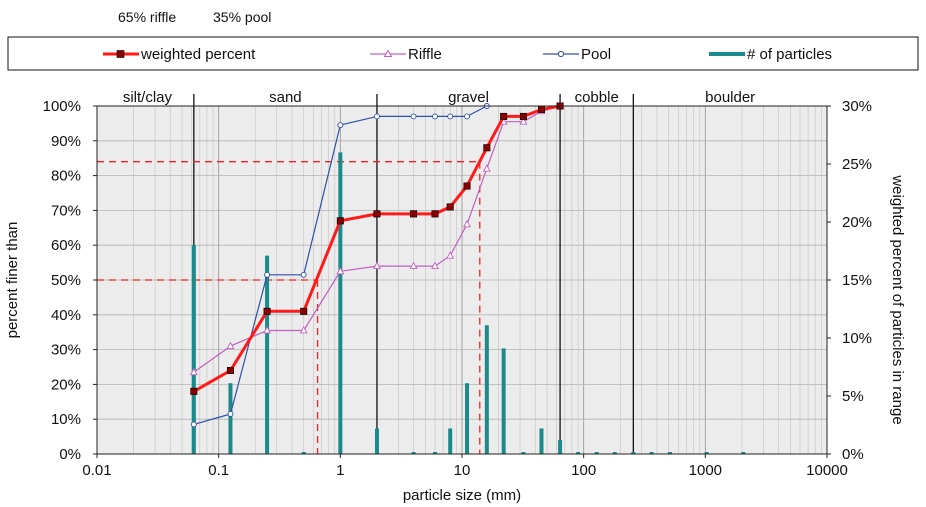  I want to click on legend-marker-riffle, so click(388, 53).